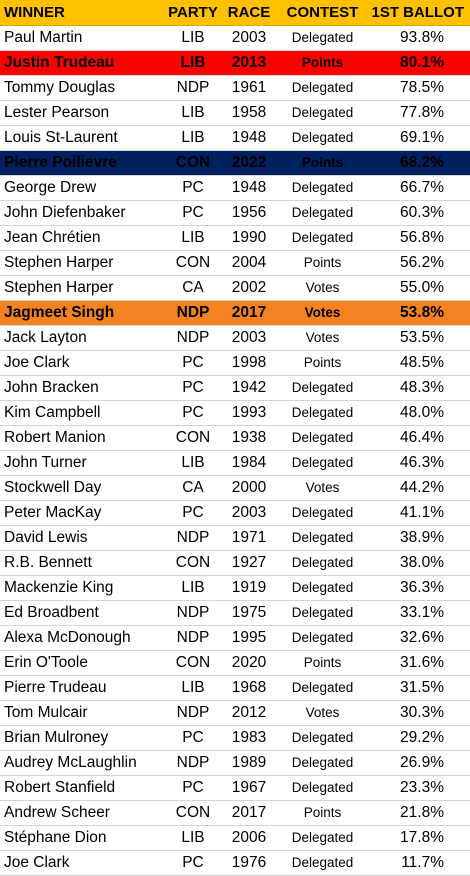  Describe the element at coordinates (193, 13) in the screenshot. I see `header-party: PARTY` at that location.